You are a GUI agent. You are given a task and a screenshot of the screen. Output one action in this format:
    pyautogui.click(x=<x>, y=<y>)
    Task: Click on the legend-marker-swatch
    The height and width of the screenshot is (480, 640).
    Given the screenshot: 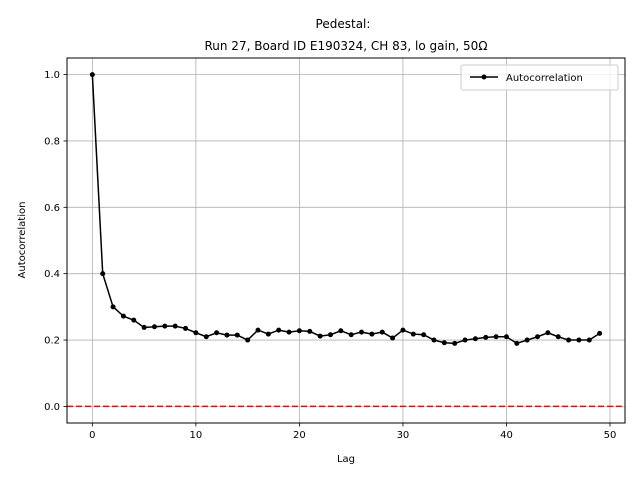 What is the action you would take?
    pyautogui.click(x=484, y=77)
    